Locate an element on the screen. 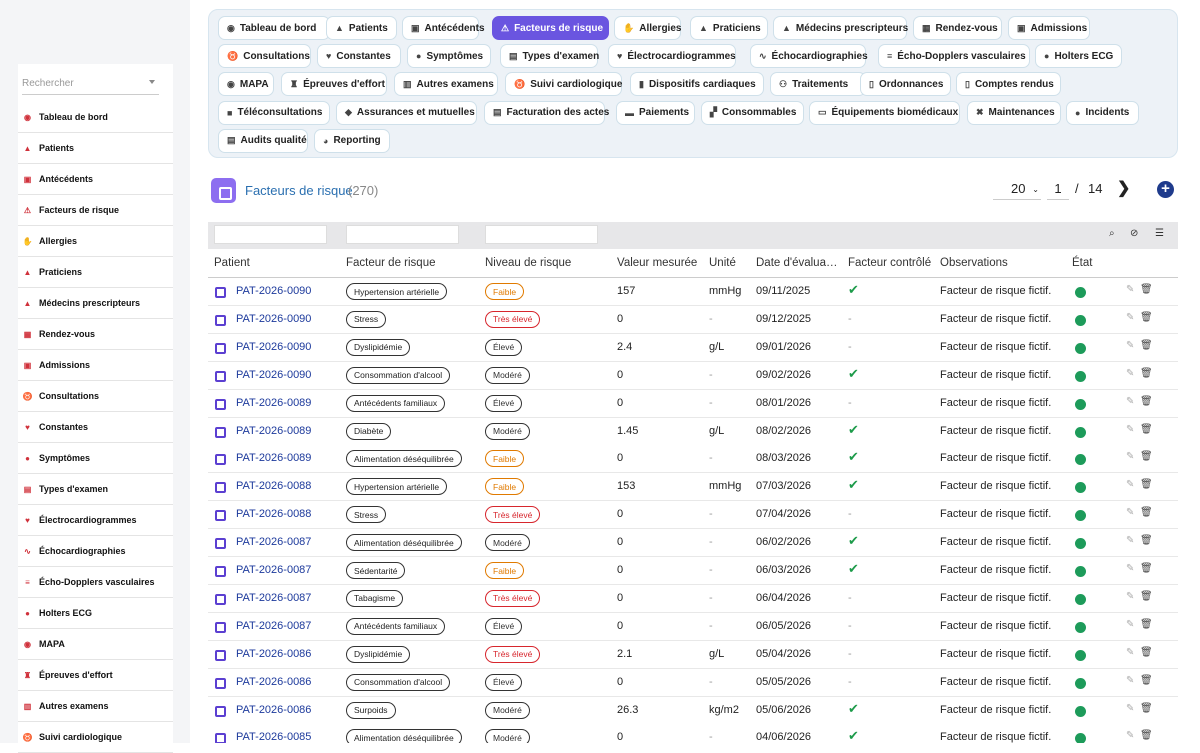  sidebar-item: ◉ MAPA is located at coordinates (95, 644).